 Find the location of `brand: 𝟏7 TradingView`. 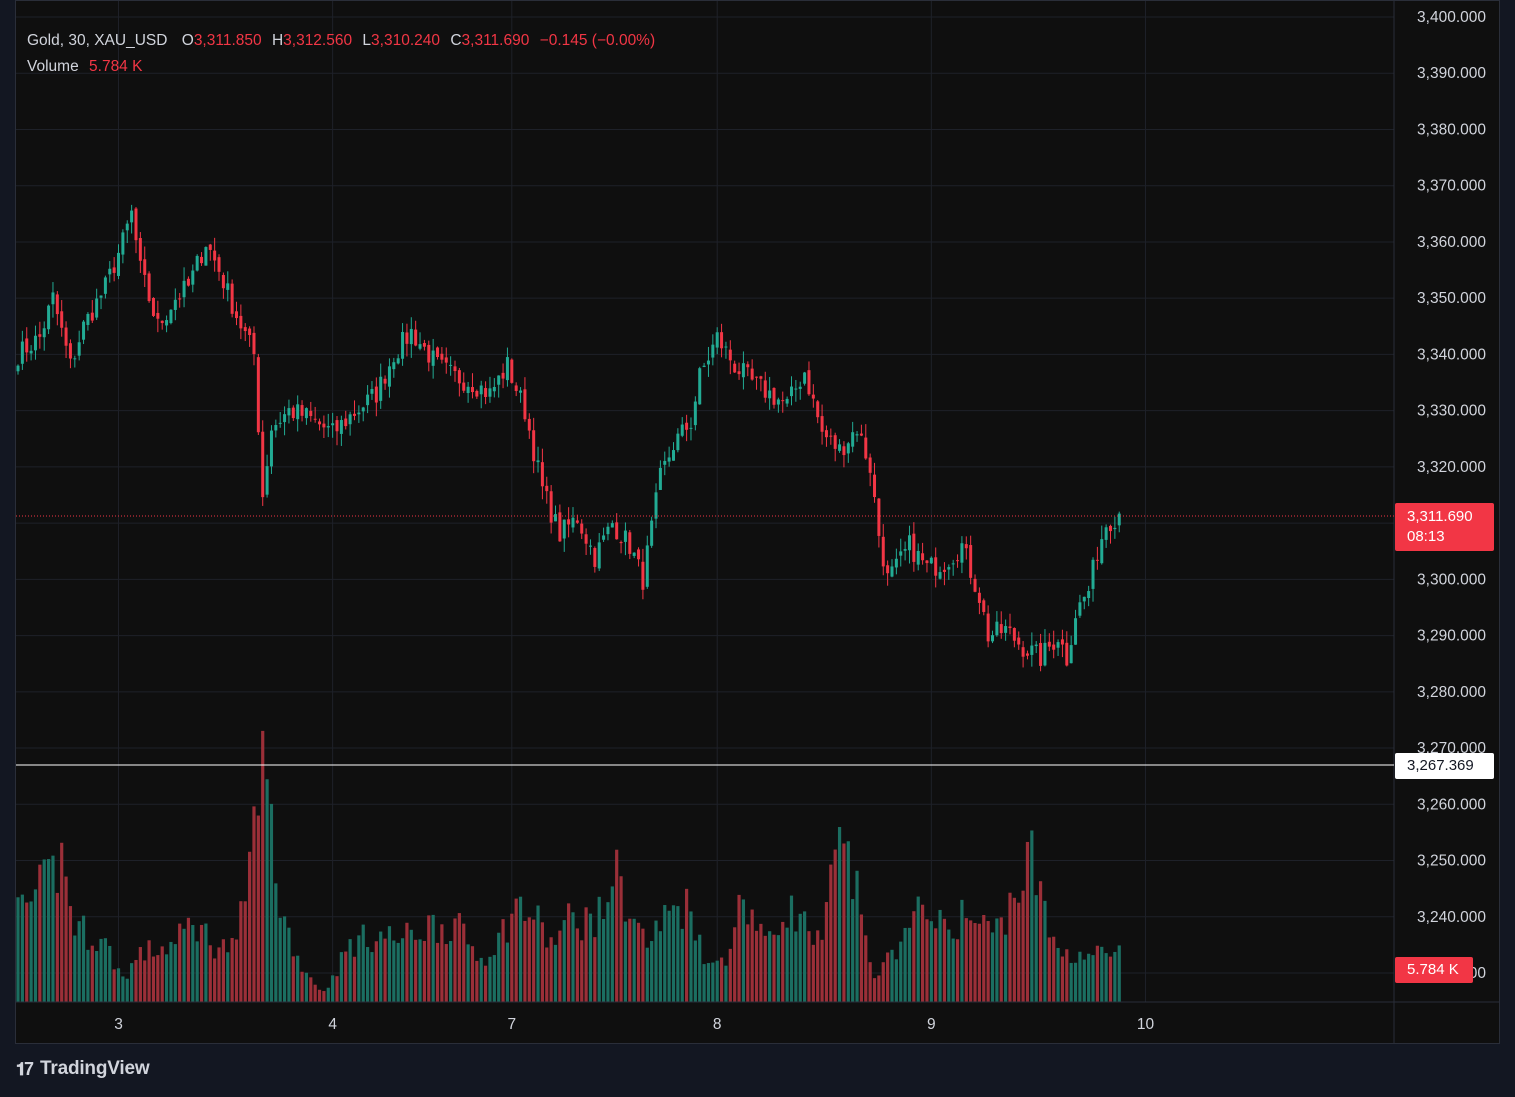

brand: 𝟏7 TradingView is located at coordinates (83, 1069).